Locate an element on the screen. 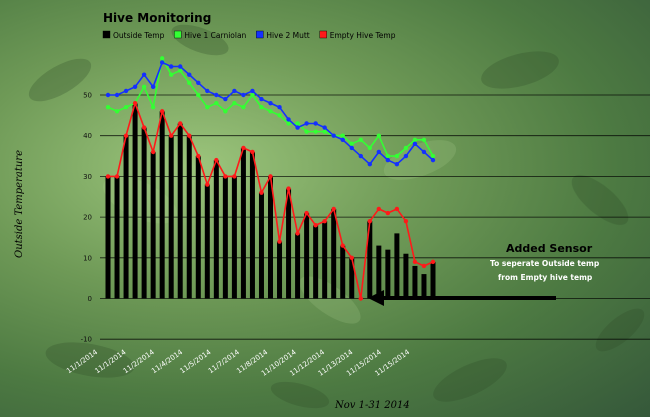 This screenshot has width=650, height=417. annotation-arrow is located at coordinates (467, 298).